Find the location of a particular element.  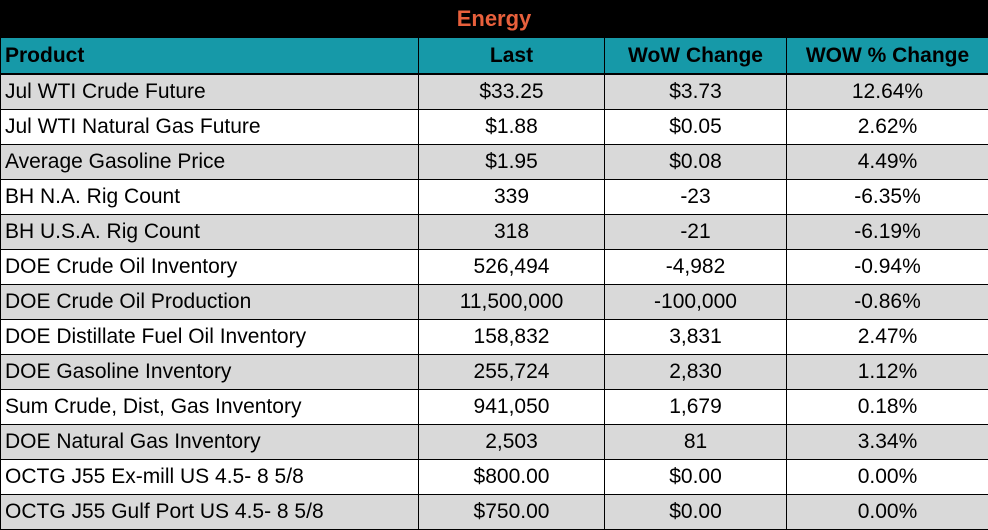

last-cell: $750.00 is located at coordinates (512, 512).